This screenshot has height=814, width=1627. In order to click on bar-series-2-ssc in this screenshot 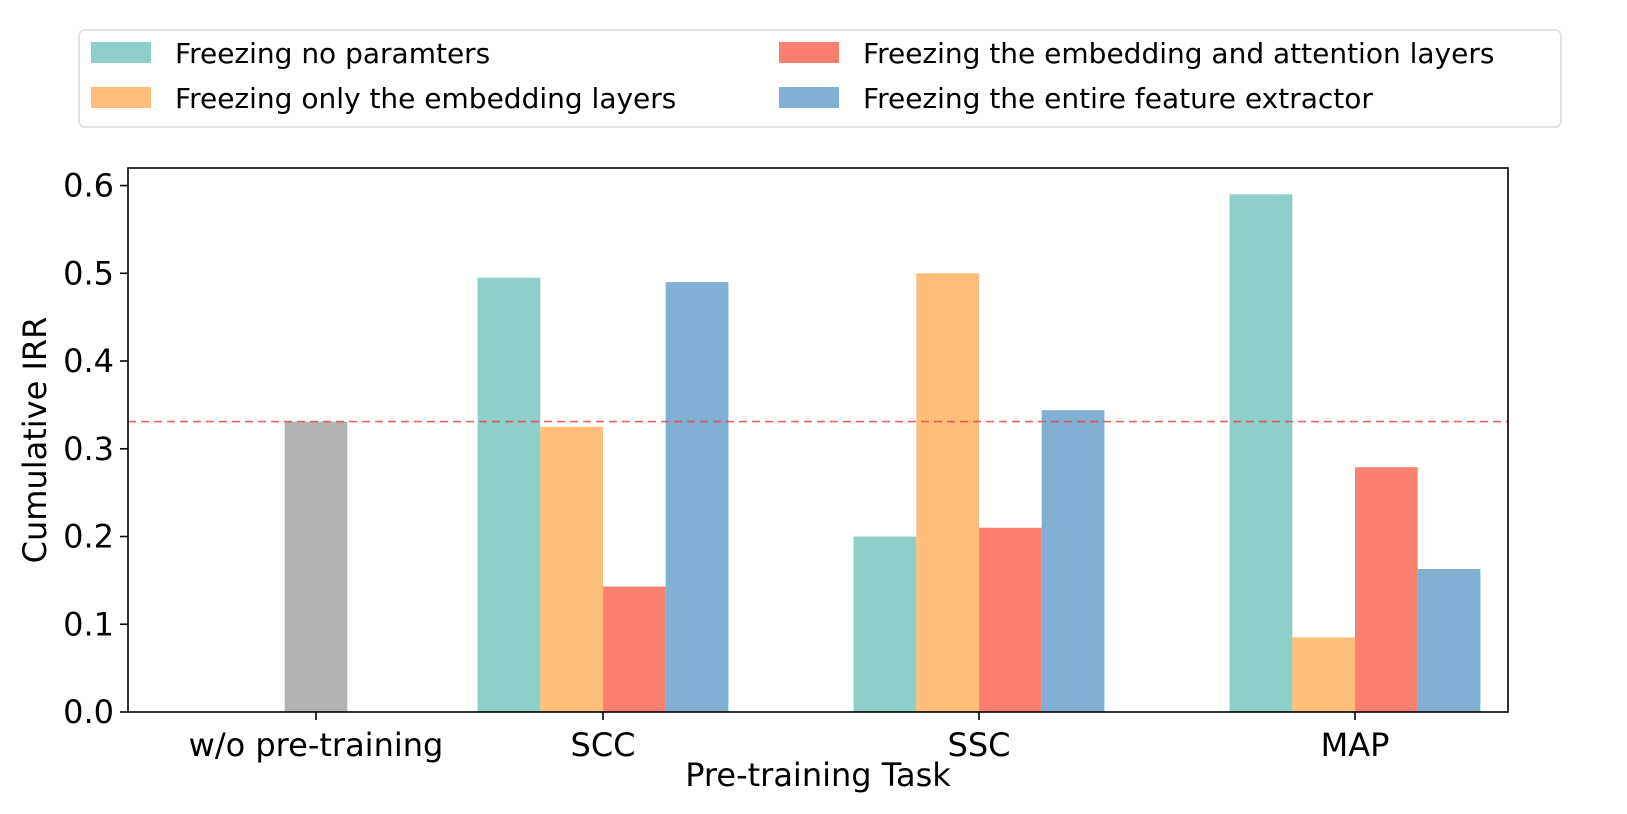, I will do `click(947, 492)`.